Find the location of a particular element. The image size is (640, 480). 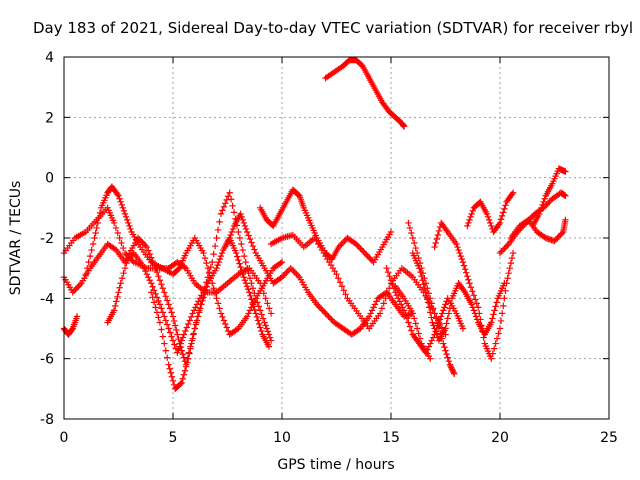

y-tick-label: 4 is located at coordinates (49, 58).